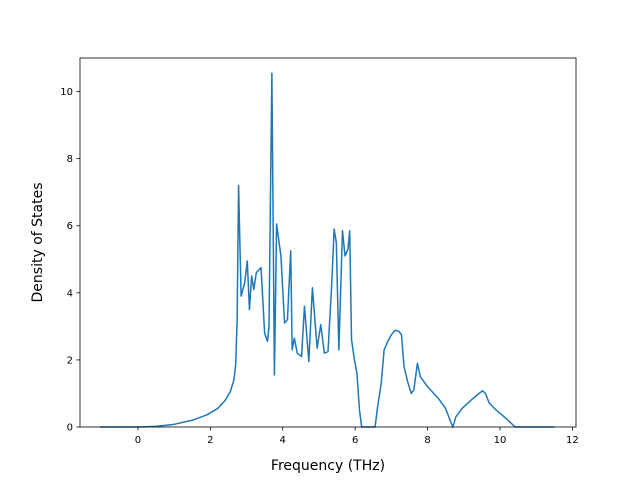 This screenshot has width=640, height=480. What do you see at coordinates (70, 159) in the screenshot?
I see `y-tick-label: 8` at bounding box center [70, 159].